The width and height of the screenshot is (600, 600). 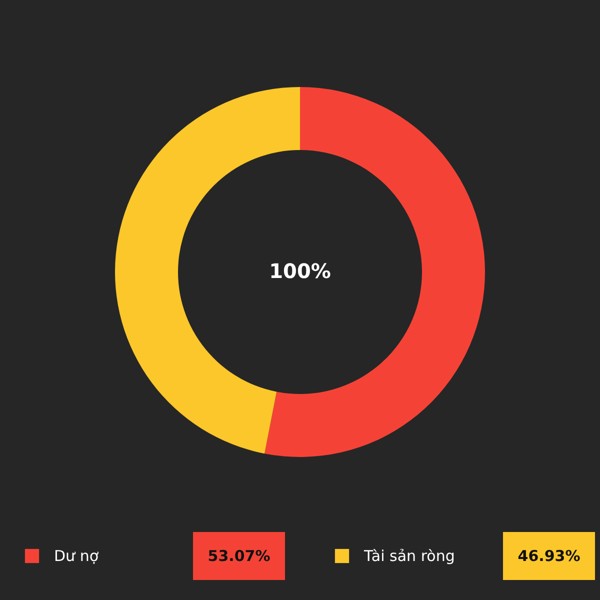 What do you see at coordinates (239, 556) in the screenshot?
I see `data-label: 53.07%` at bounding box center [239, 556].